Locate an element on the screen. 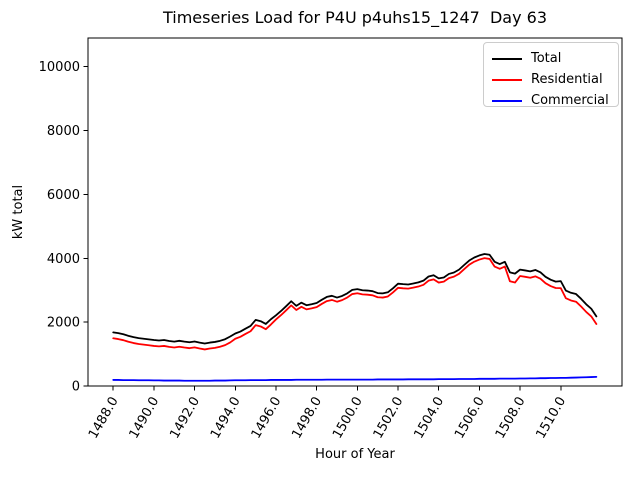  y-tick-label: 10000 is located at coordinates (59, 67).